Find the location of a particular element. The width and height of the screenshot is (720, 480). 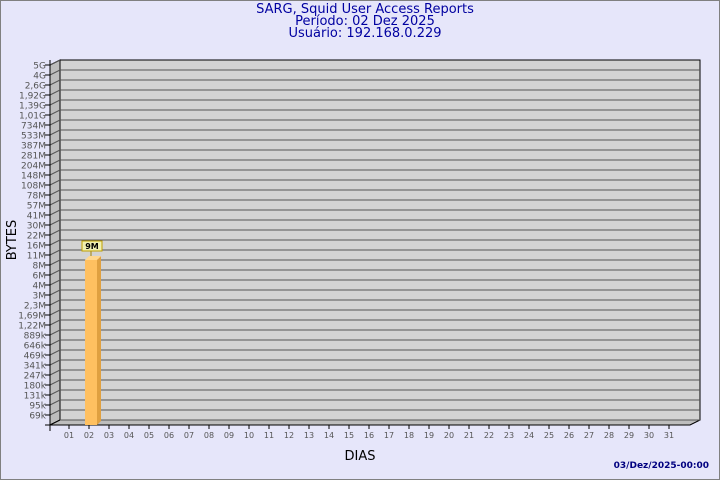

y-tick-label: 30M is located at coordinates (36, 227).